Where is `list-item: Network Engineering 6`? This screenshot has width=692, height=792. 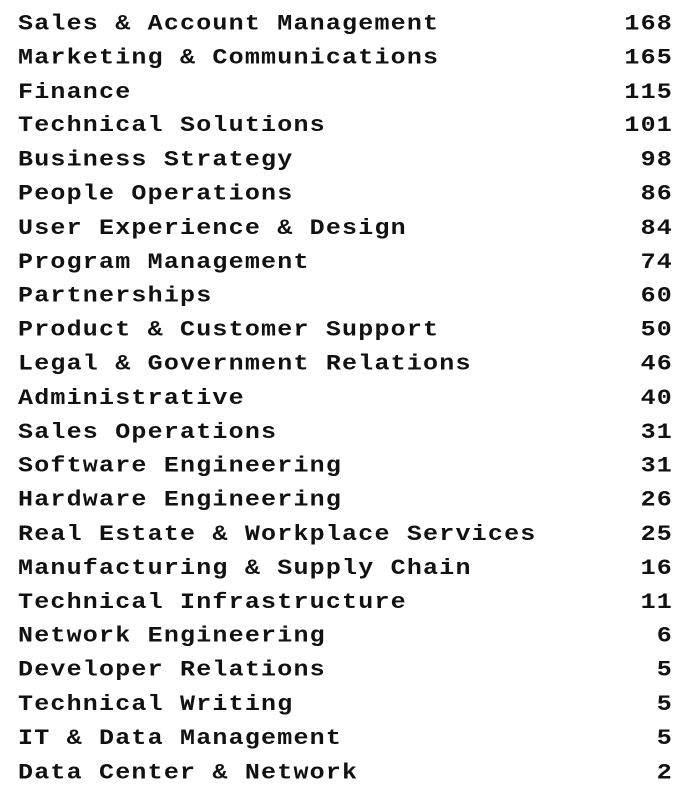 list-item: Network Engineering 6 is located at coordinates (345, 636).